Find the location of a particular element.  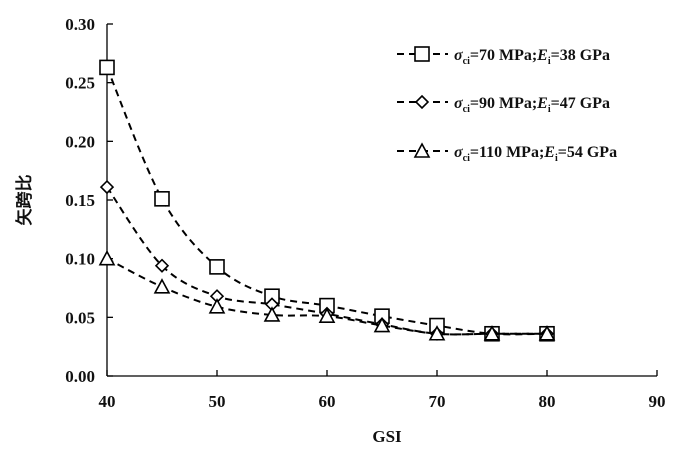

legend-part-mid: =110 MPa; is located at coordinates (507, 152).